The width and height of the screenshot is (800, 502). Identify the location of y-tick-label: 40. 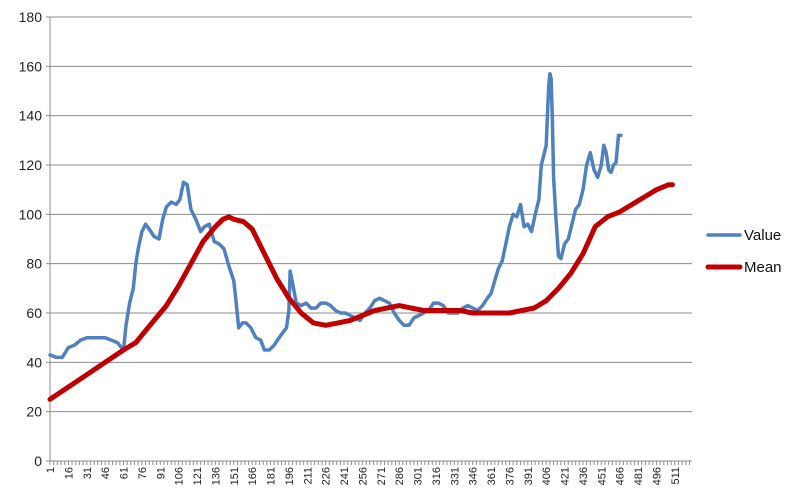
(34, 362).